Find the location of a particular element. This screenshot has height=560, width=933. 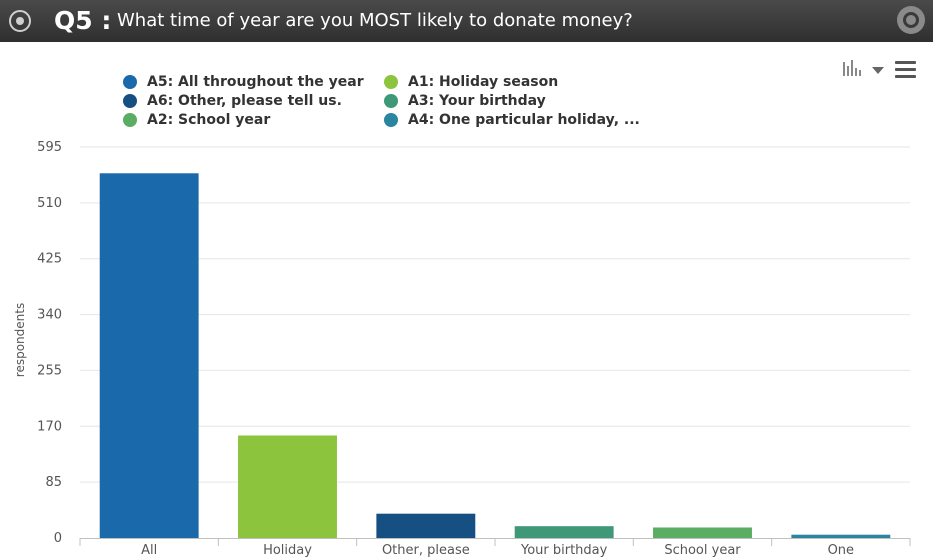

legend-item-a2: A2: School year is located at coordinates (196, 119).